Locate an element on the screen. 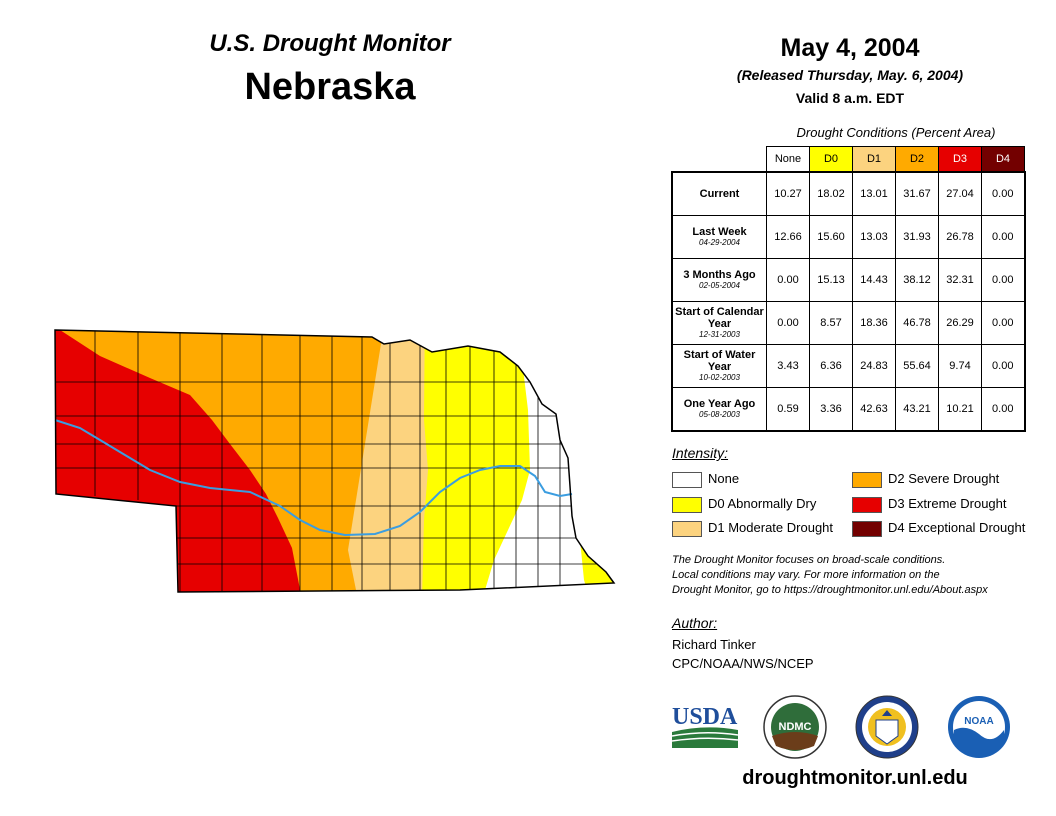 This screenshot has width=1056, height=816. table-corner is located at coordinates (719, 160).